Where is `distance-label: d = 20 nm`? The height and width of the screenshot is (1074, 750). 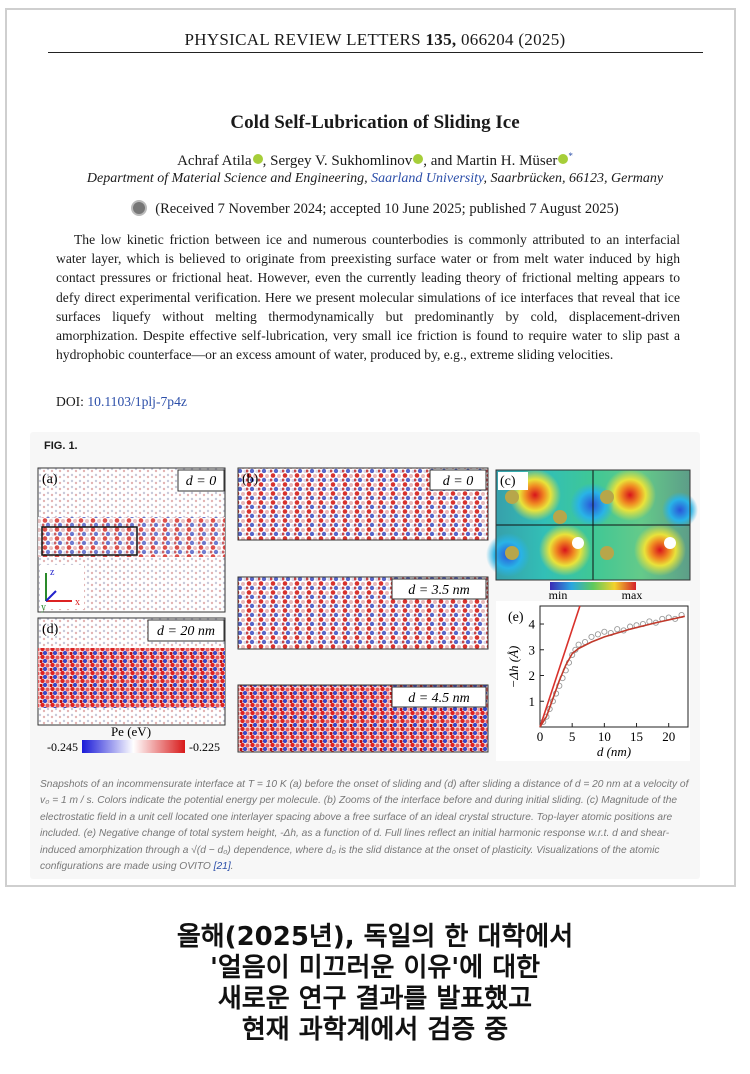
distance-label: d = 20 nm is located at coordinates (186, 631).